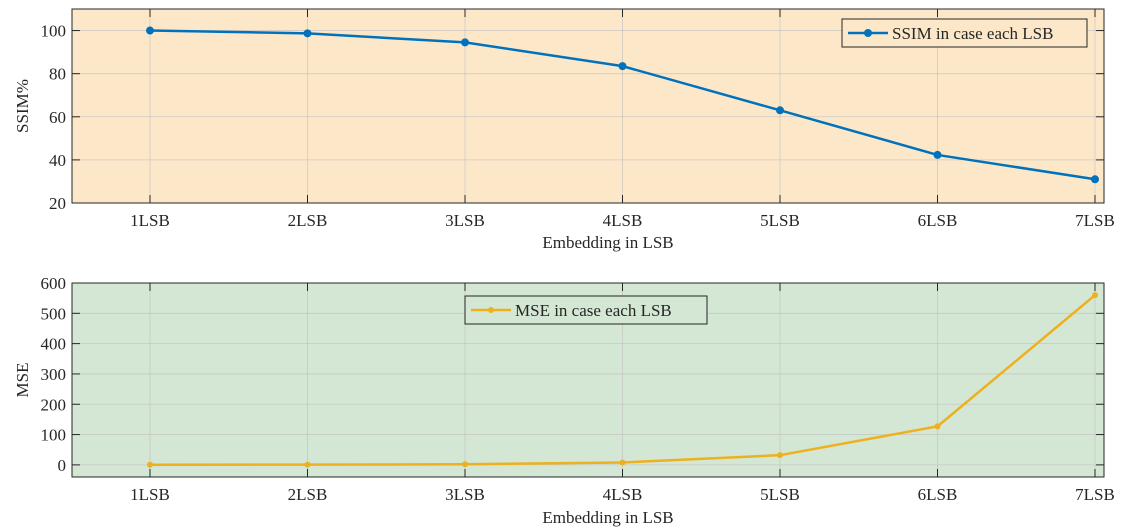 The height and width of the screenshot is (529, 1126). I want to click on y-tick-label: 60, so click(57, 117).